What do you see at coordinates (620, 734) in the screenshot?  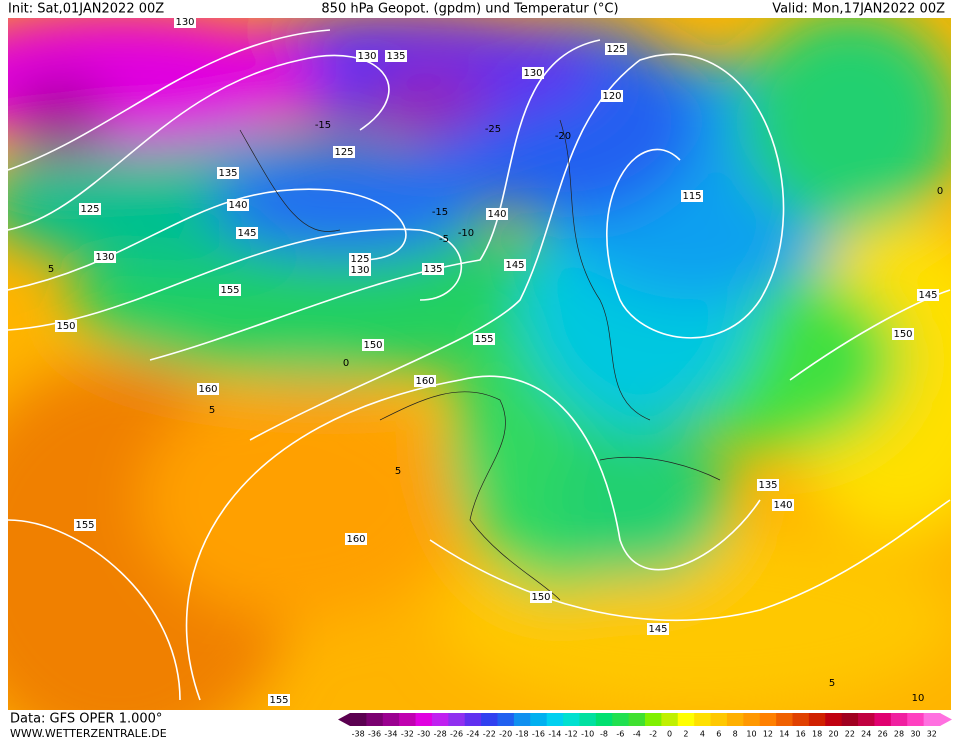 I see `colorbar-label: -6` at bounding box center [620, 734].